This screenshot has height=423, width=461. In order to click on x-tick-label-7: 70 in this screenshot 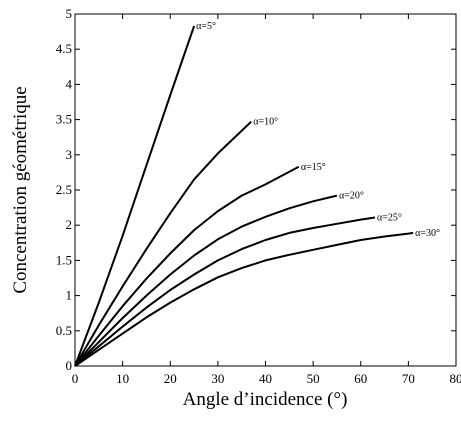, I will do `click(408, 378)`.